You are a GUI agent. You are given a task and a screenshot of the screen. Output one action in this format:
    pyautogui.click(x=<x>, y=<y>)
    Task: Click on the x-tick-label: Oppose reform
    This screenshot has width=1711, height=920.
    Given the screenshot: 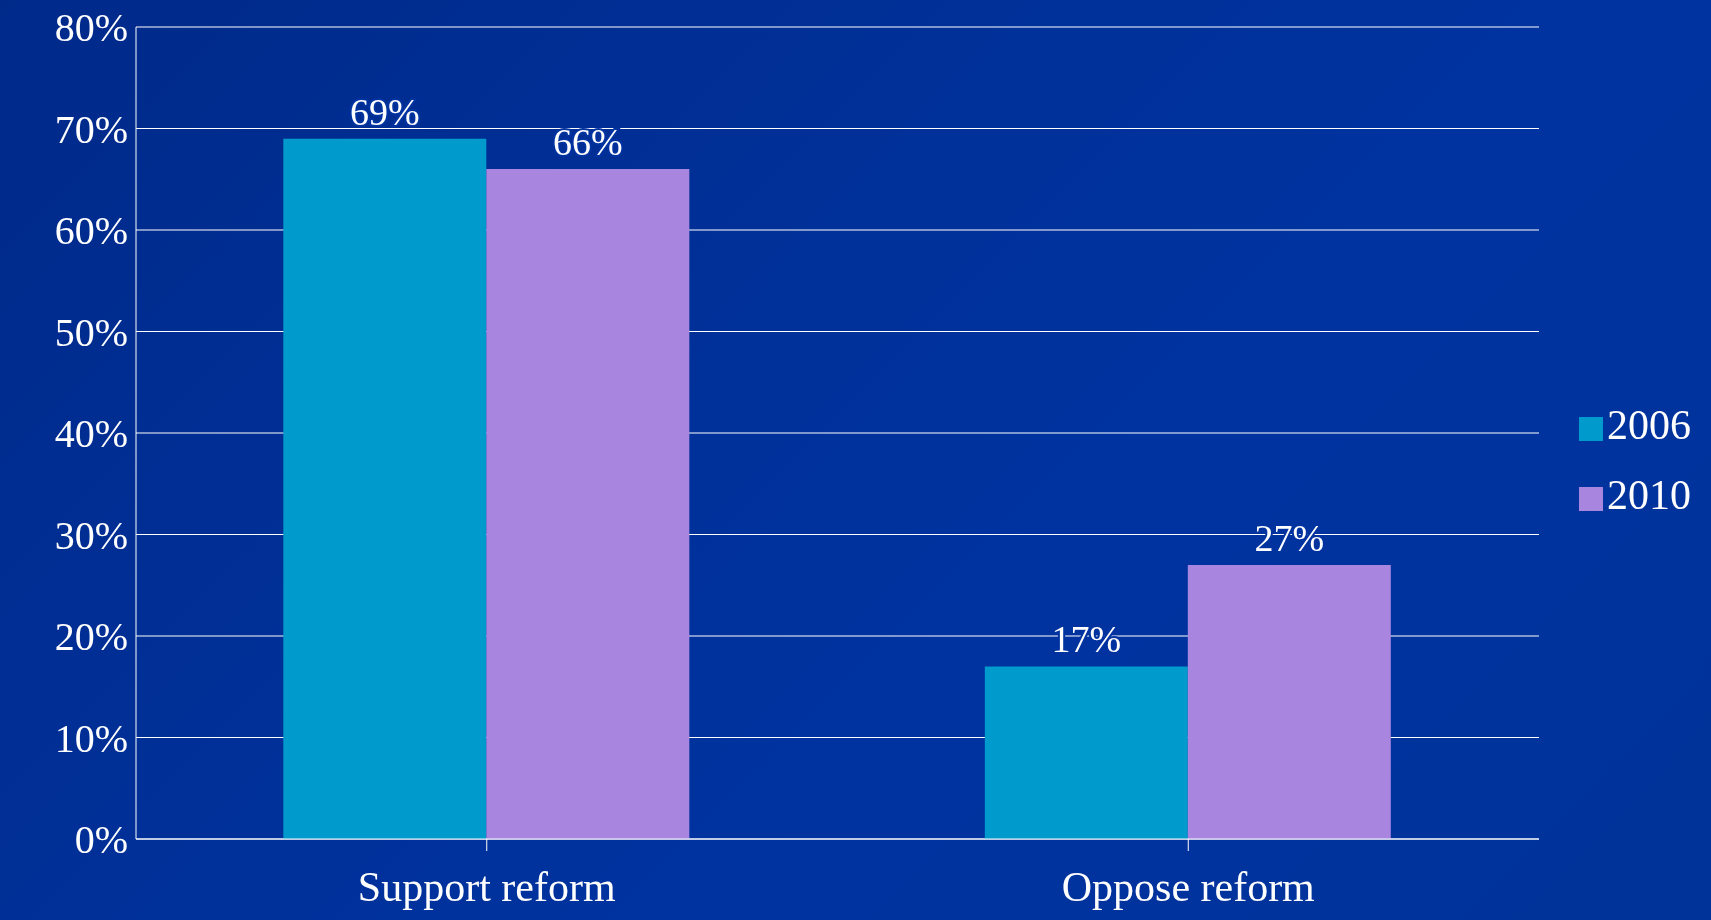 What is the action you would take?
    pyautogui.click(x=1188, y=886)
    